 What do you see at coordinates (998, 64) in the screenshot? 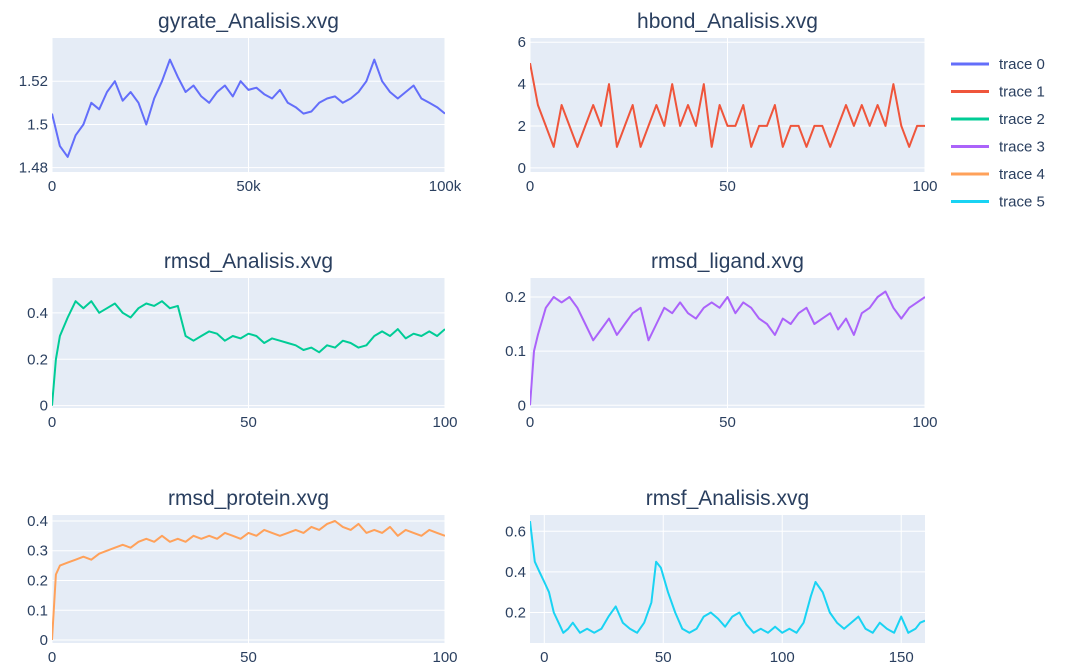
I see `legend-item: trace 0` at bounding box center [998, 64].